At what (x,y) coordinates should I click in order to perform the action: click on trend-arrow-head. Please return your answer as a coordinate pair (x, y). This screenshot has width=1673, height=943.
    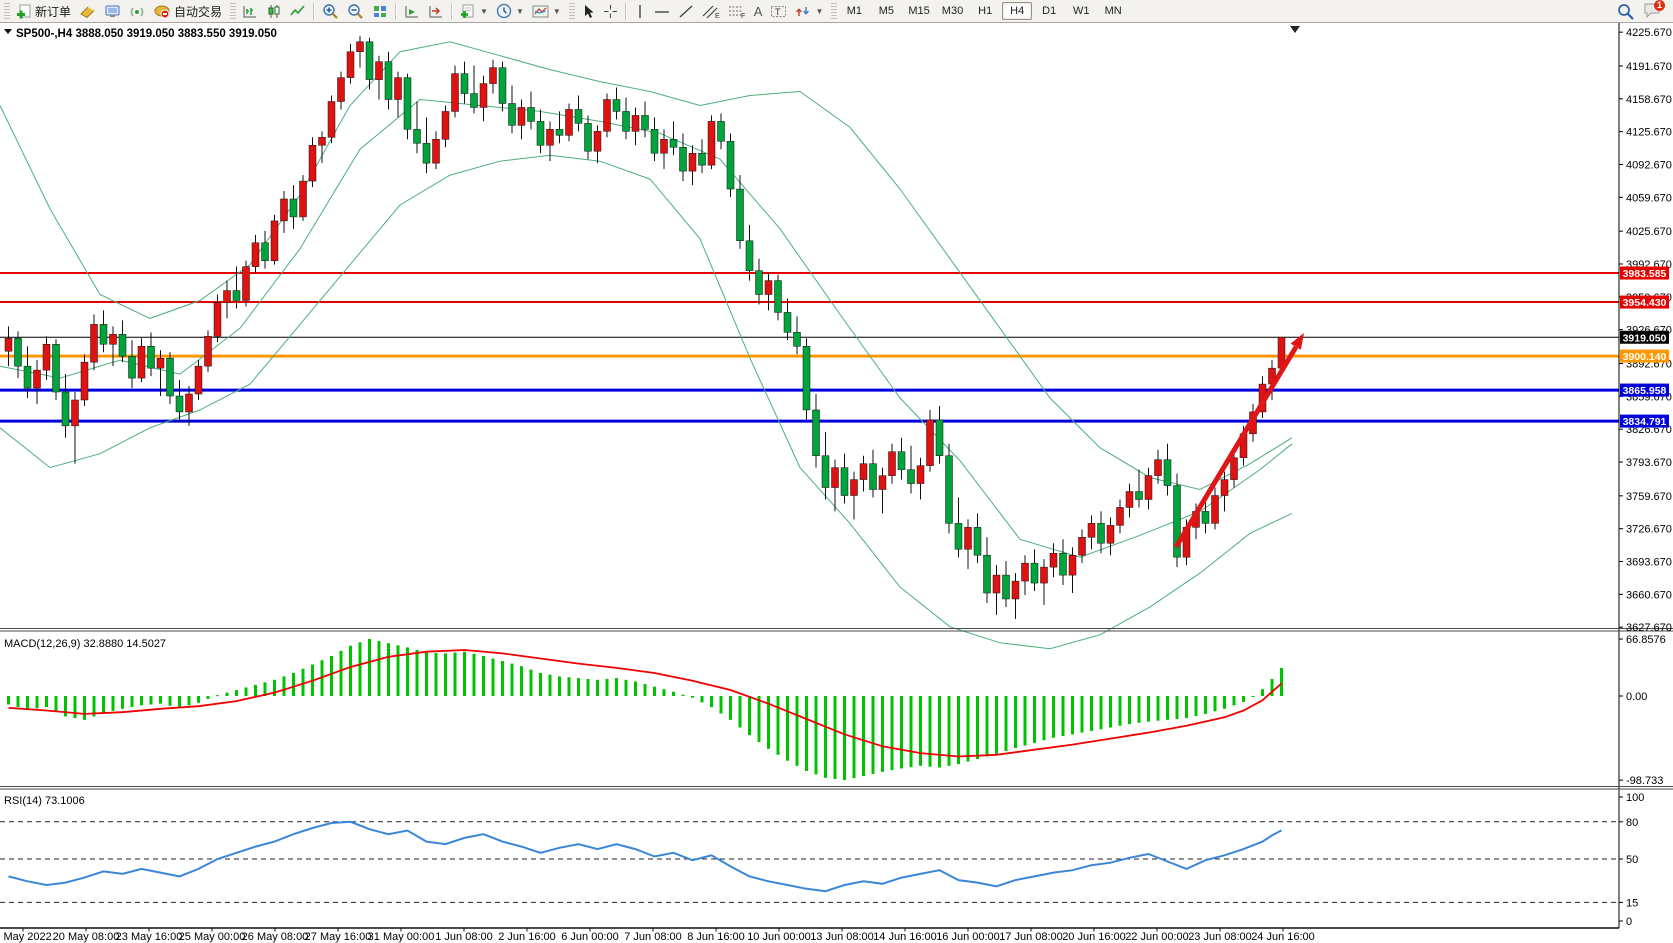
    Looking at the image, I should click on (1297, 341).